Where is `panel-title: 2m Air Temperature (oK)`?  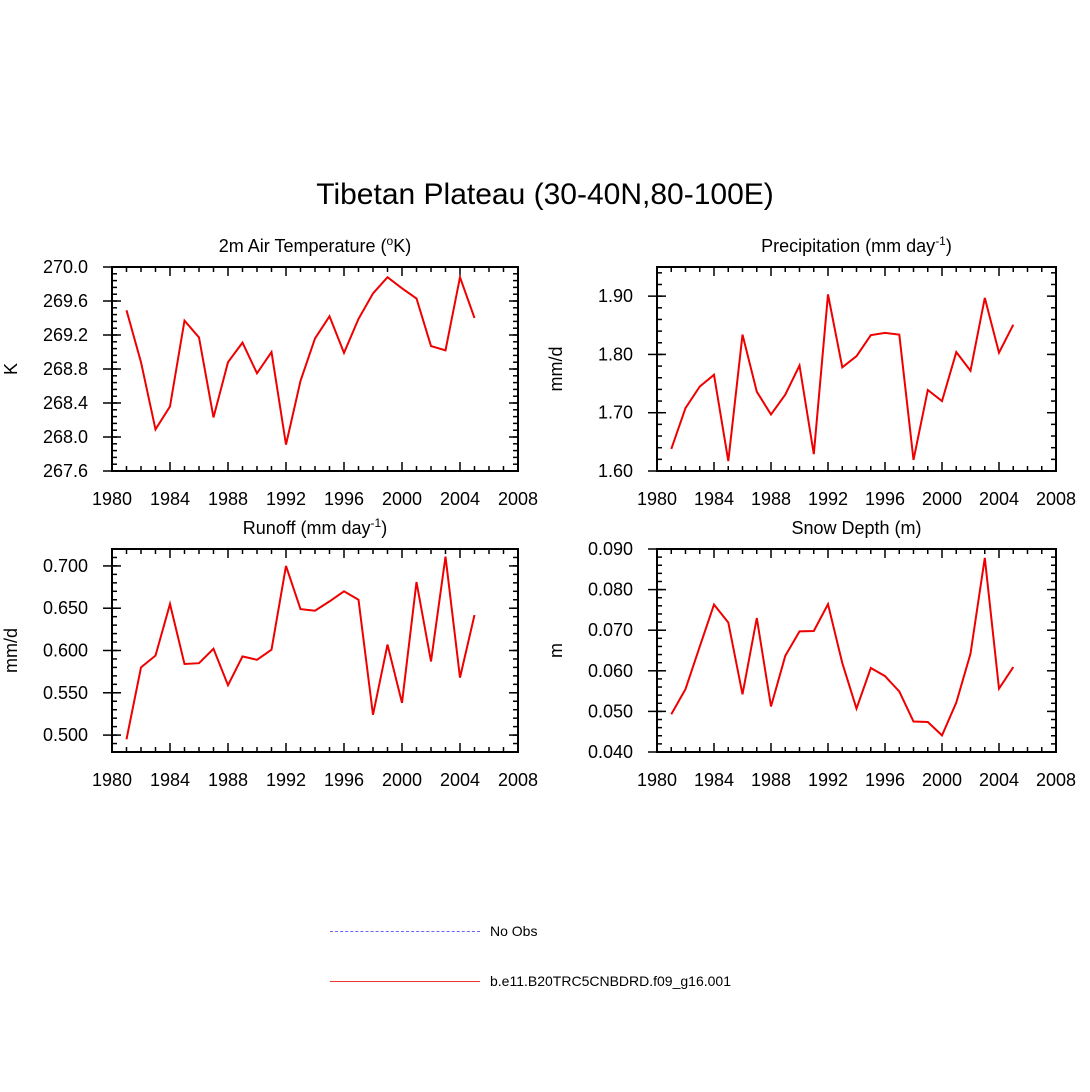
panel-title: 2m Air Temperature (oK) is located at coordinates (315, 245).